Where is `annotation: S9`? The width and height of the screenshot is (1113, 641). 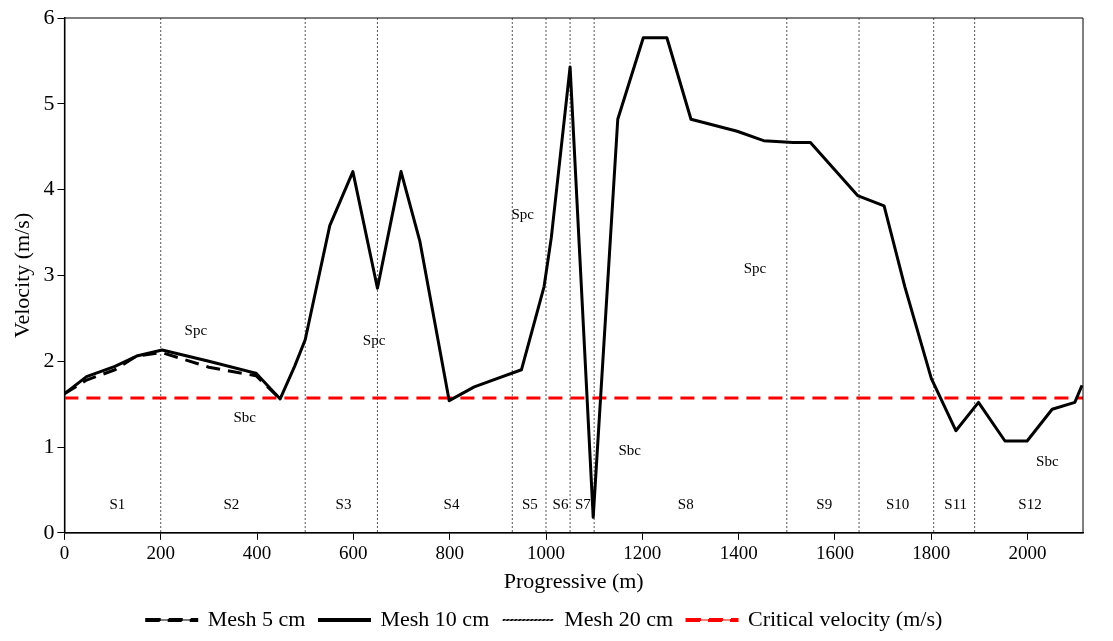 annotation: S9 is located at coordinates (824, 503).